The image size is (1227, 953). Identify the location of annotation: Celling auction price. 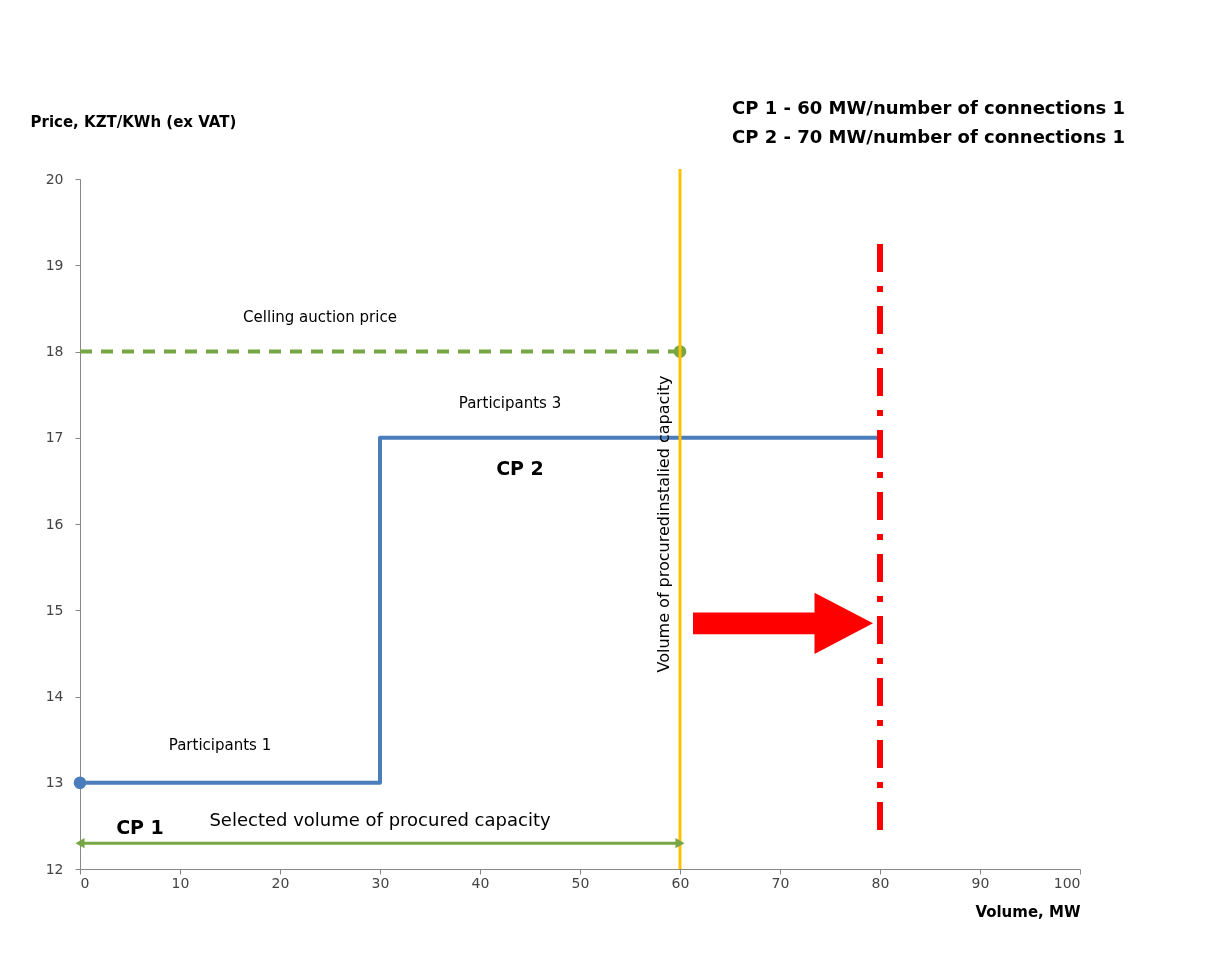
(320, 317).